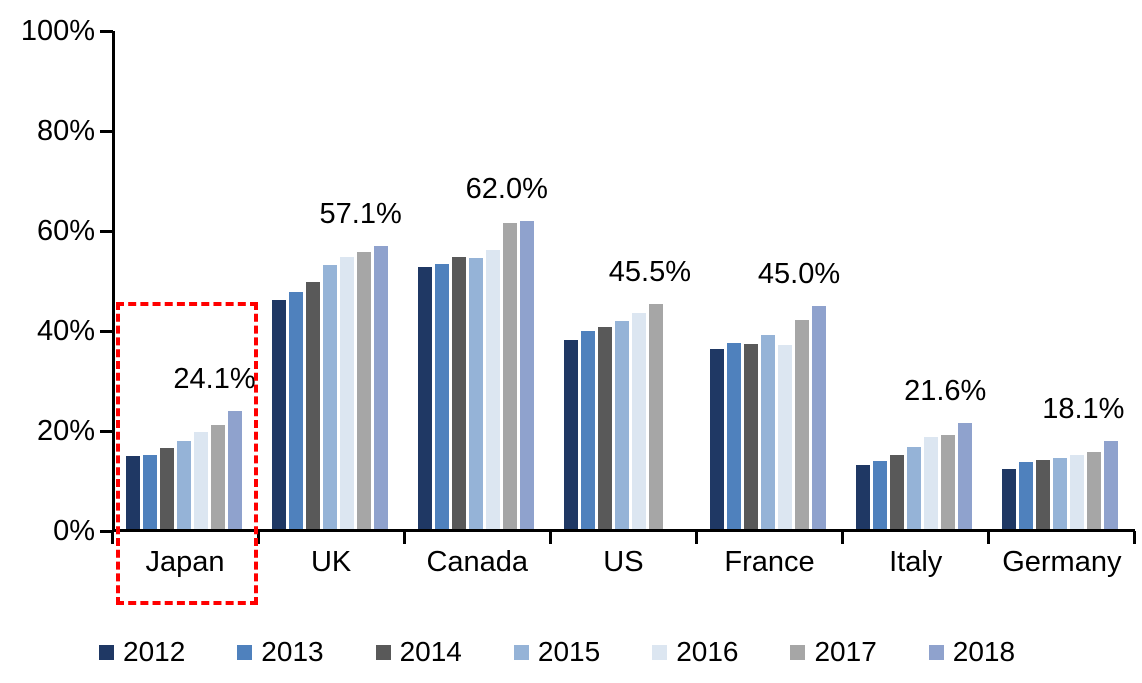  I want to click on bar-germany-2016, so click(1077, 492).